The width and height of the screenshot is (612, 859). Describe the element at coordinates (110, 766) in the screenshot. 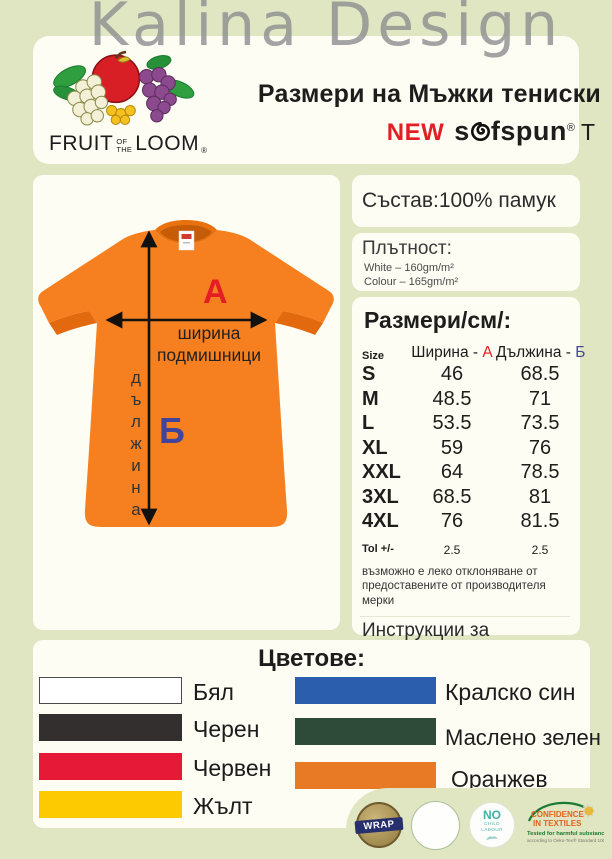

I see `color-swatch-red` at that location.